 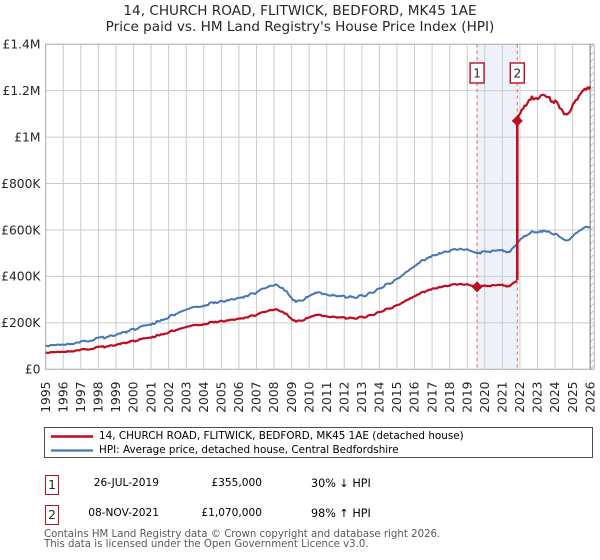 What do you see at coordinates (432, 397) in the screenshot?
I see `x-tick-label: 2017` at bounding box center [432, 397].